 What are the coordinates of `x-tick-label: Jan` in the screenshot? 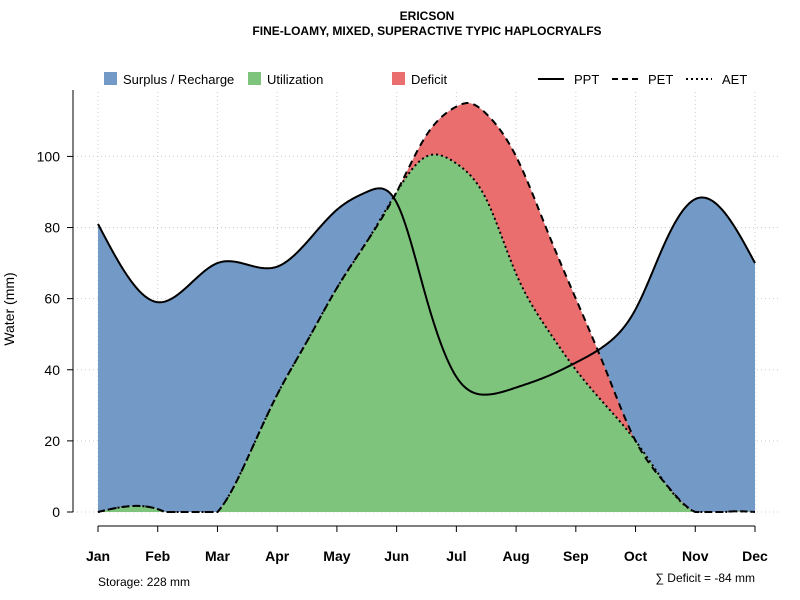 It's located at (98, 556).